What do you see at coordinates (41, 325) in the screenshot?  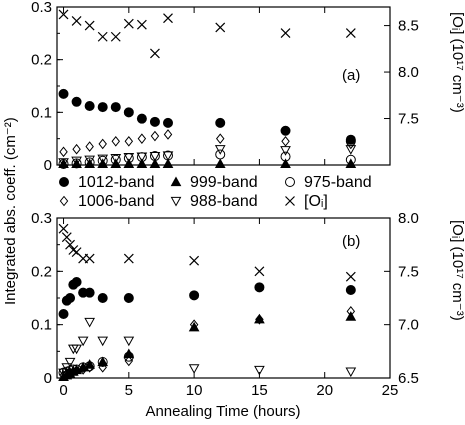 I see `y-tick-label-left-b: 0.1` at bounding box center [41, 325].